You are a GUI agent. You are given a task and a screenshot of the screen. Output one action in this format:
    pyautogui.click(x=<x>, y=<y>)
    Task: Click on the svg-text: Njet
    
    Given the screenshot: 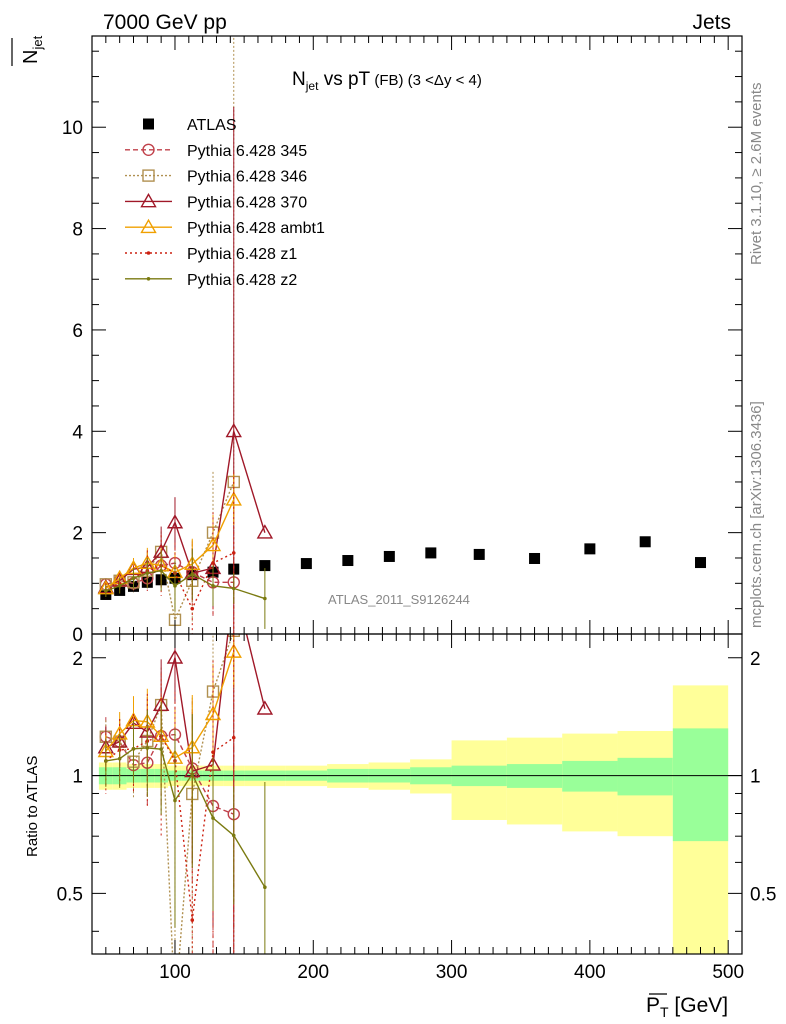 What is the action you would take?
    pyautogui.click(x=32, y=49)
    